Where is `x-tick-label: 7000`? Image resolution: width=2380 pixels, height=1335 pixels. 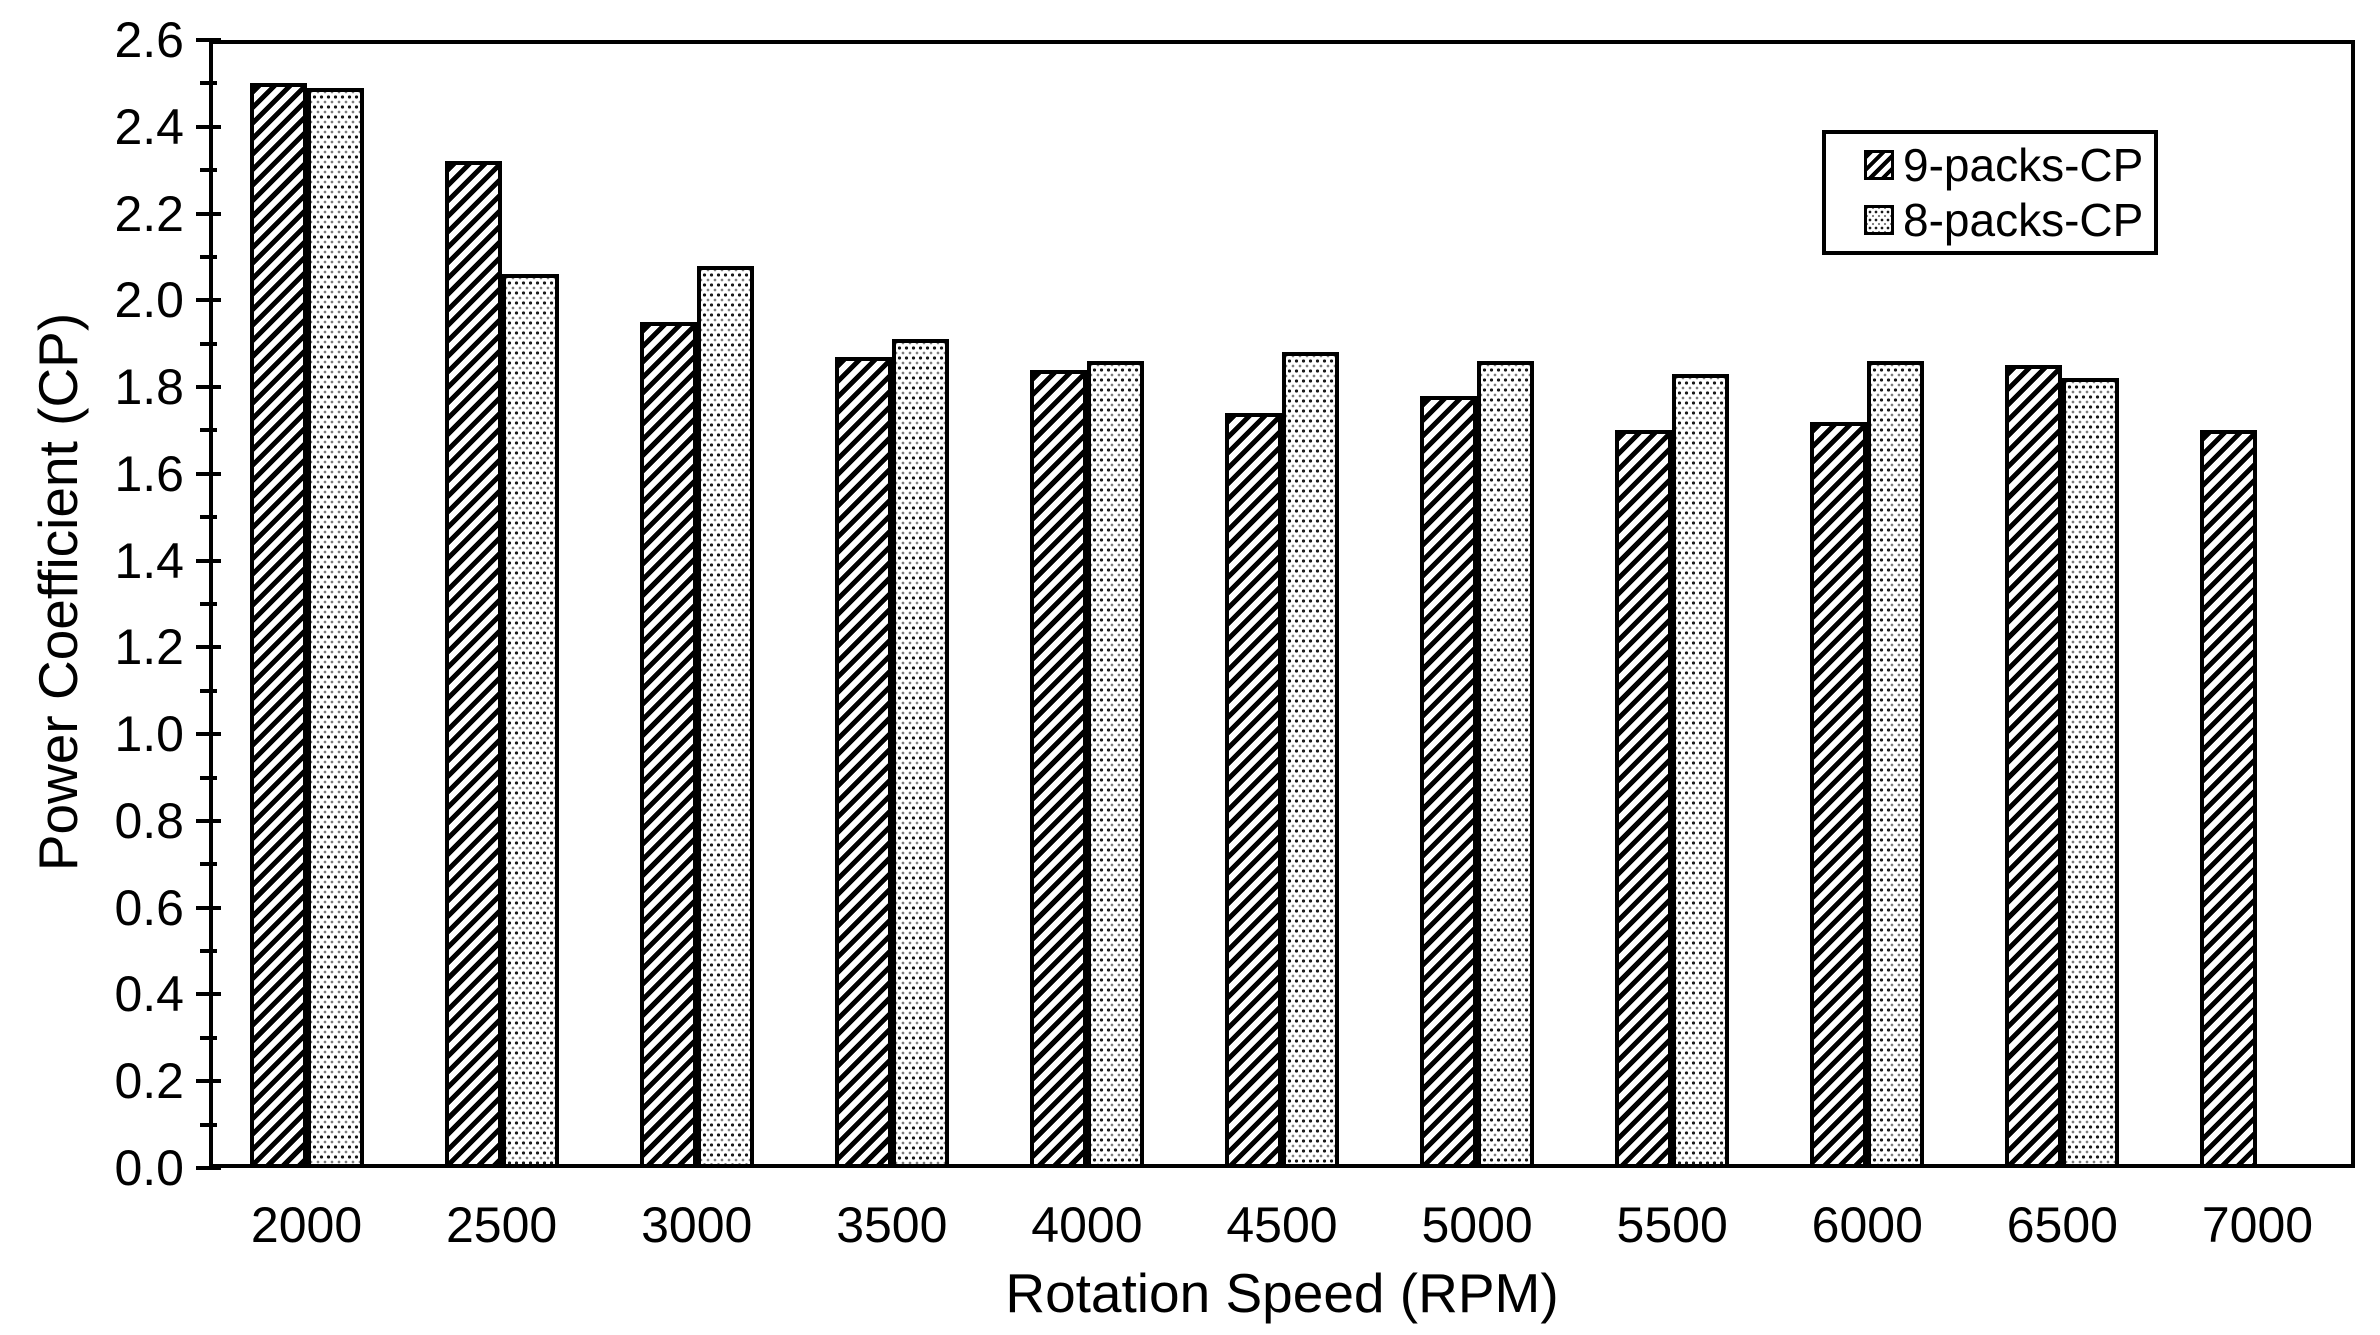 x-tick-label: 7000 is located at coordinates (2257, 1225).